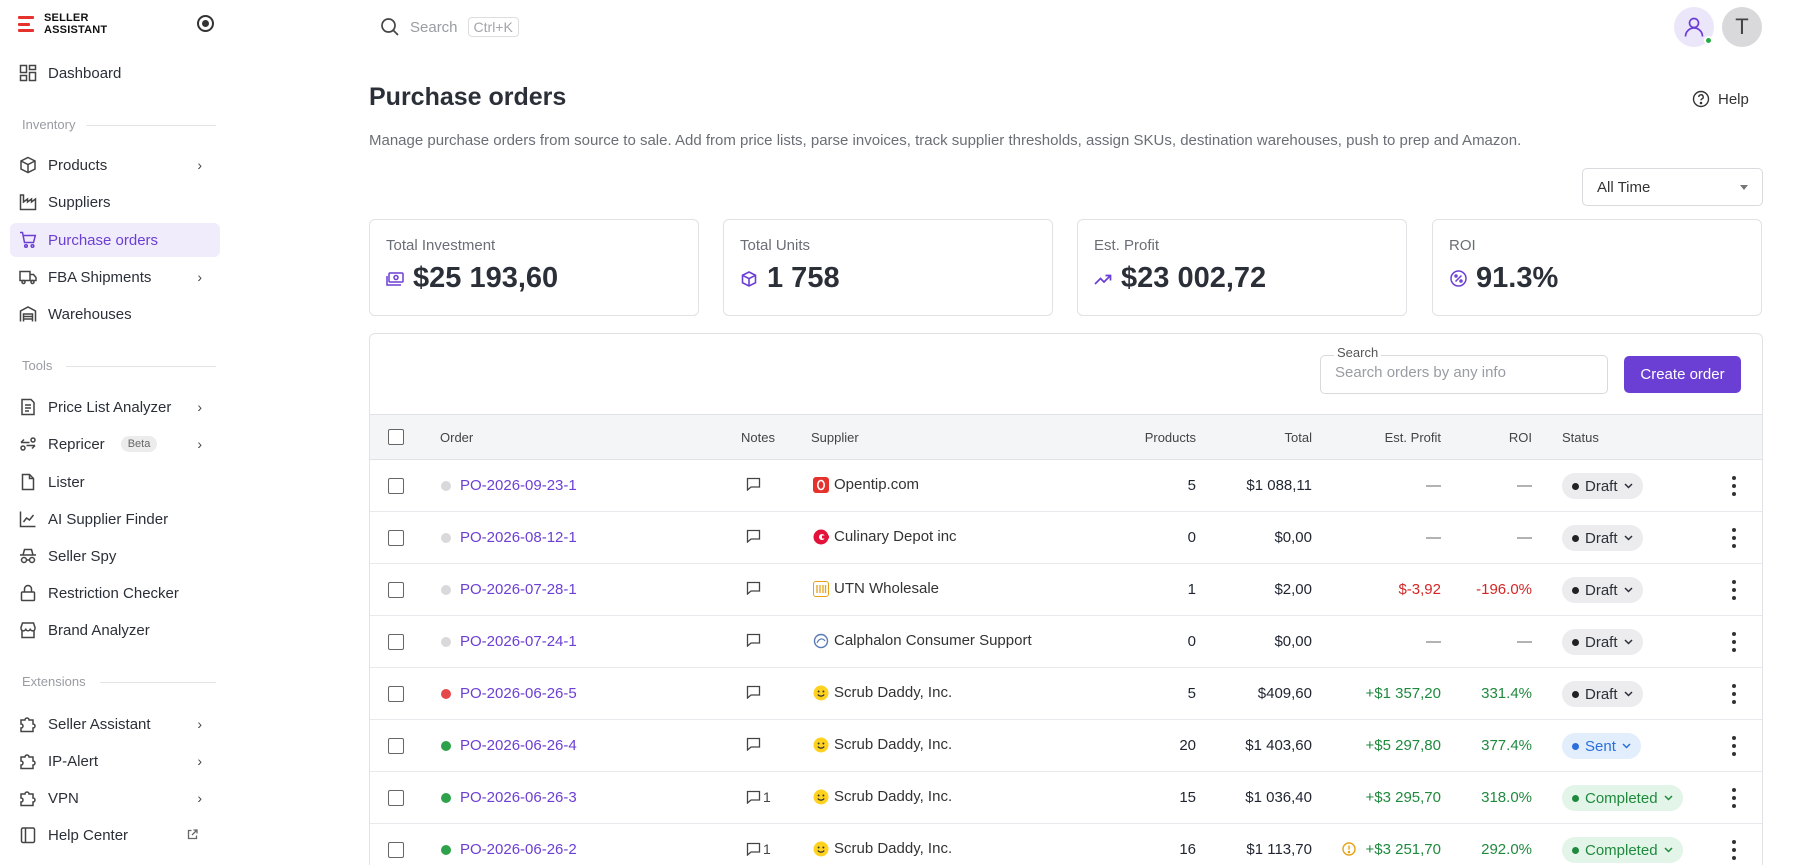 This screenshot has height=865, width=1805. What do you see at coordinates (1672, 187) in the screenshot?
I see `time-range-select: All Time` at bounding box center [1672, 187].